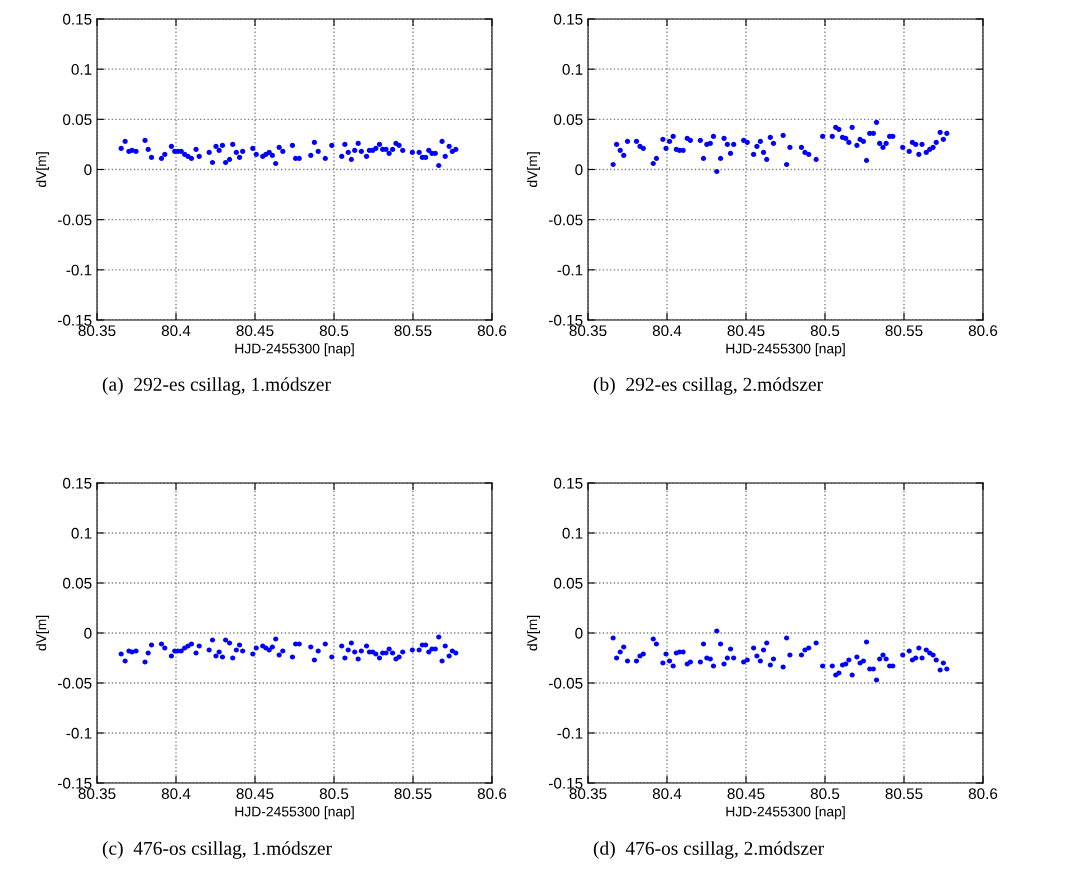  Describe the element at coordinates (217, 850) in the screenshot. I see `text: (c) 476-os csillag, 1.módszer` at that location.